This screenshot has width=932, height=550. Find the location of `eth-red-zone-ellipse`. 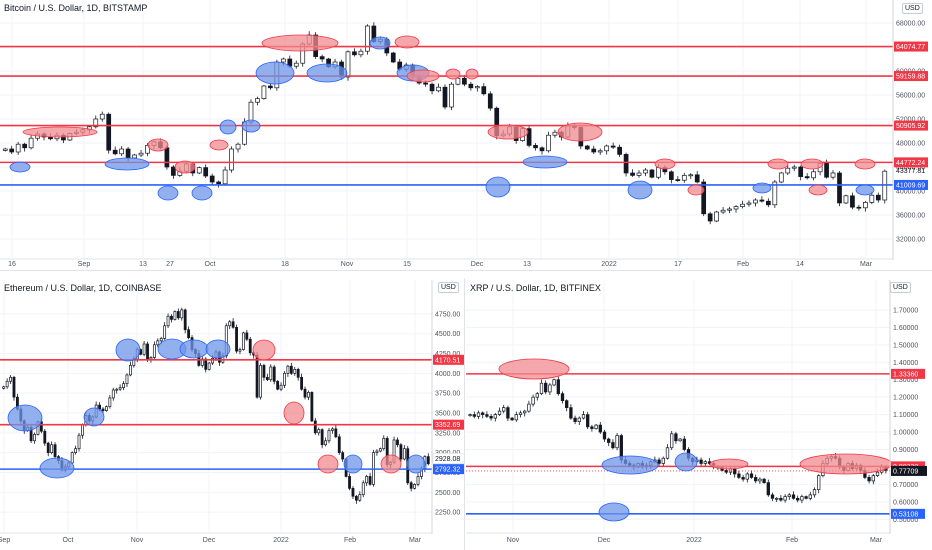

eth-red-zone-ellipse is located at coordinates (264, 350).